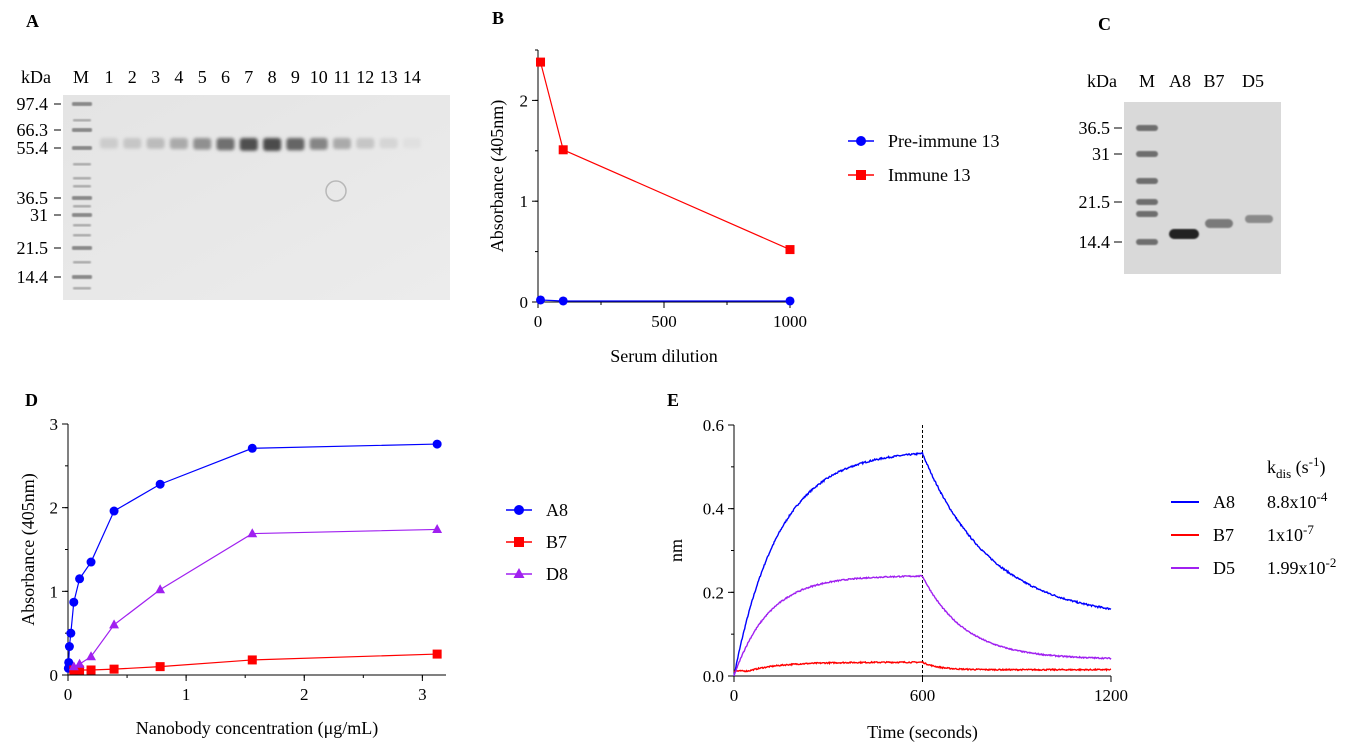 Image resolution: width=1362 pixels, height=751 pixels. Describe the element at coordinates (1101, 154) in the screenshot. I see `gel-c-marker-weight-label: 31` at that location.